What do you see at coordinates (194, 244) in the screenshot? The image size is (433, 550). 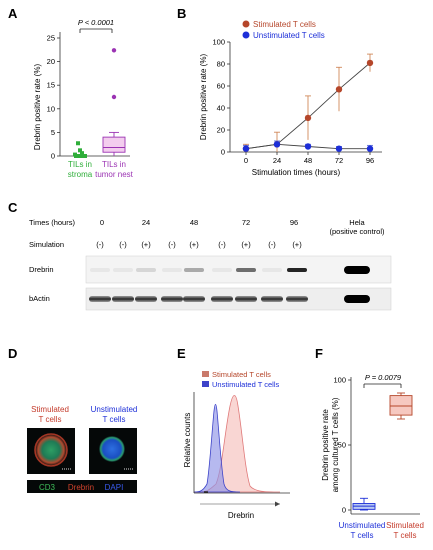 I see `blot-simulation-sign-4: (+)` at bounding box center [194, 244].